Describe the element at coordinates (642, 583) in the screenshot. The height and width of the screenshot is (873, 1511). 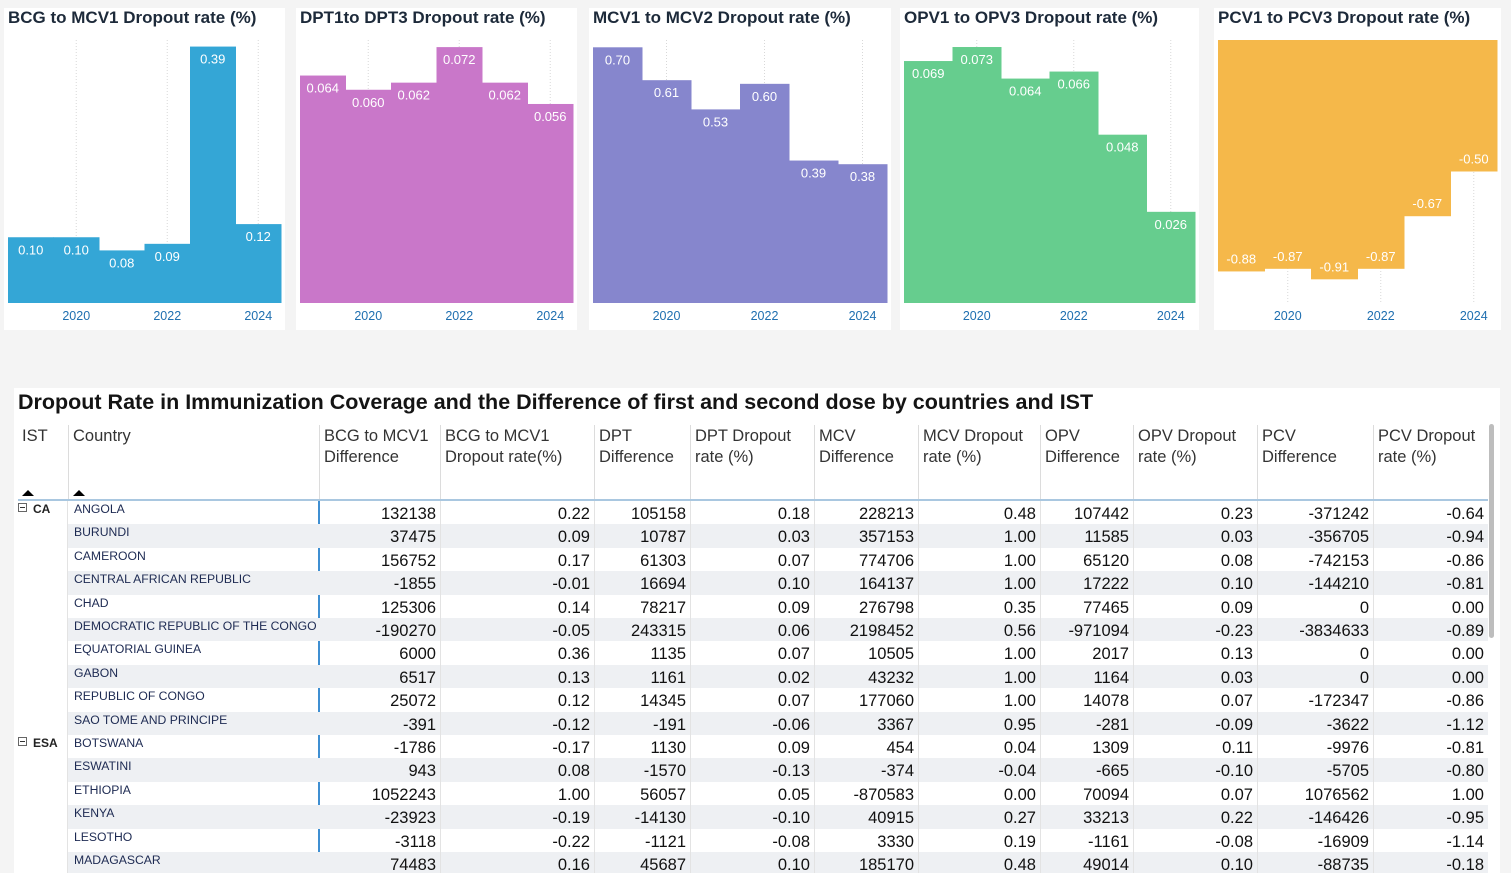
I see `value-cell: 16694` at that location.